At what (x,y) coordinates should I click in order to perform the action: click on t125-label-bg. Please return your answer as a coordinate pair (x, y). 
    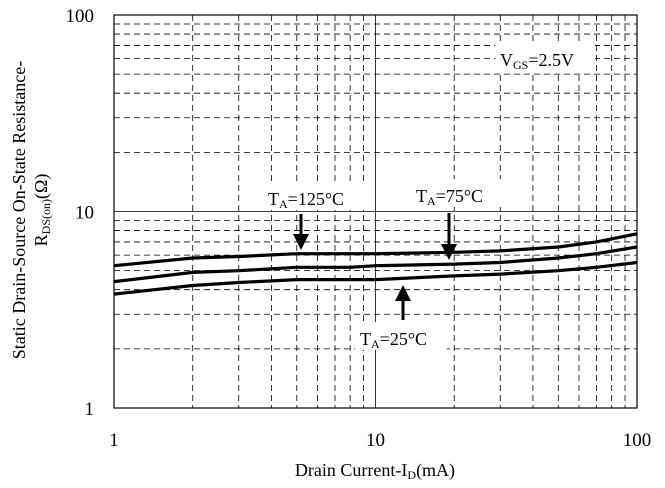
    Looking at the image, I should click on (317, 196).